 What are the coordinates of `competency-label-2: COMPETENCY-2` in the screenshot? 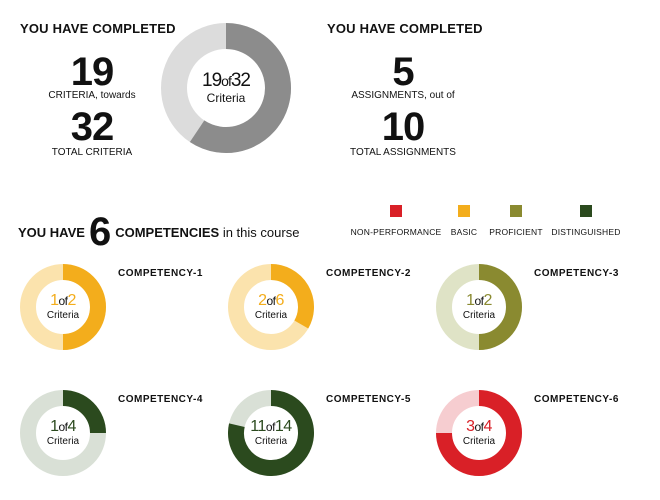 It's located at (368, 273).